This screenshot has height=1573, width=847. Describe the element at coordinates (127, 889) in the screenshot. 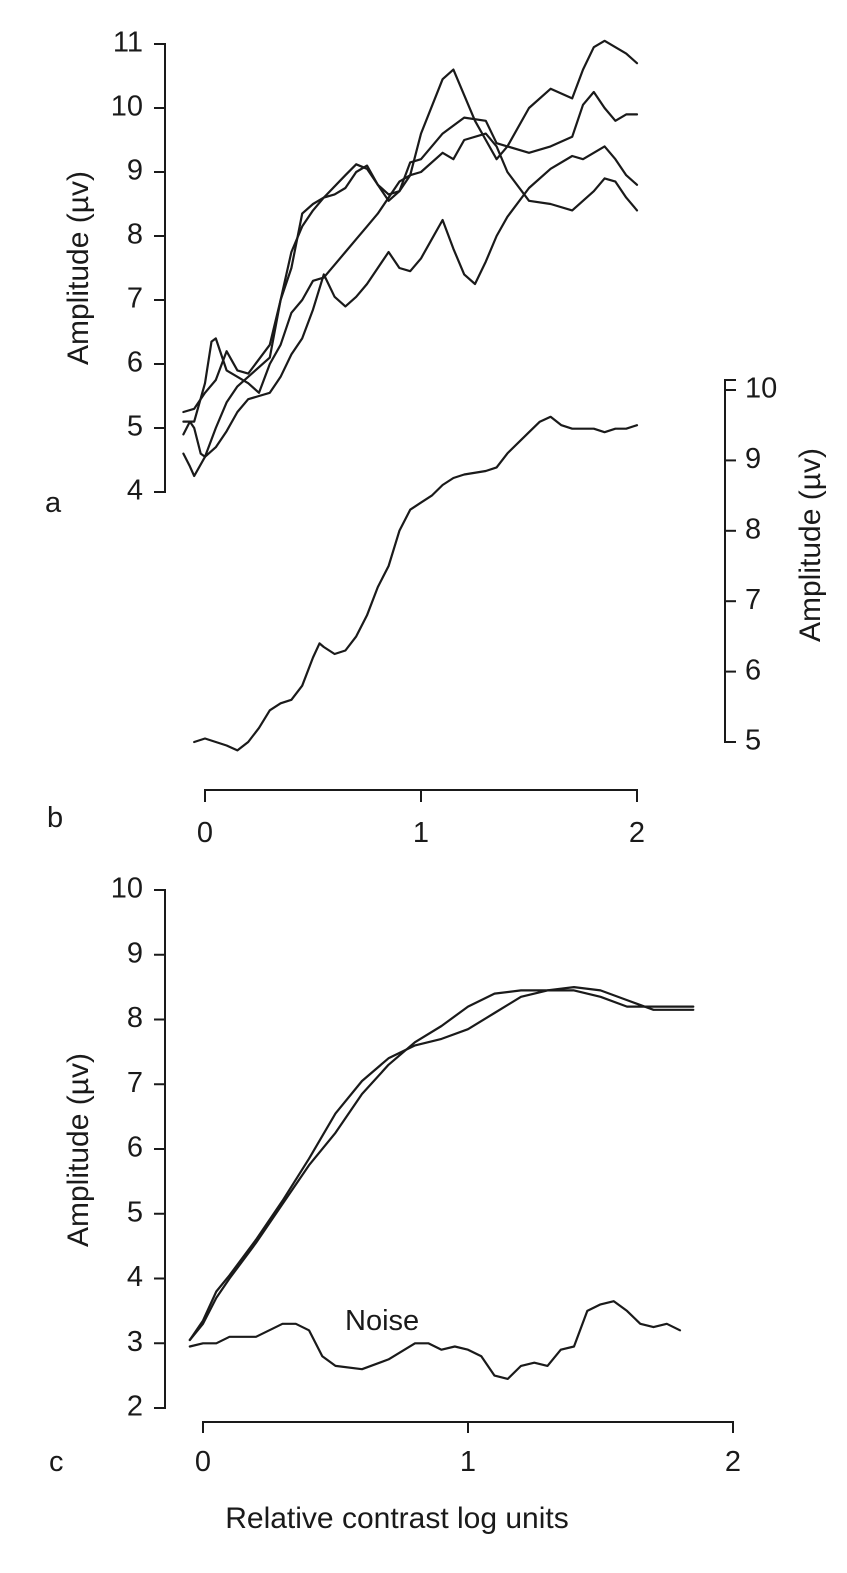

I see `panel-c-y-tick-label-8: 10` at that location.